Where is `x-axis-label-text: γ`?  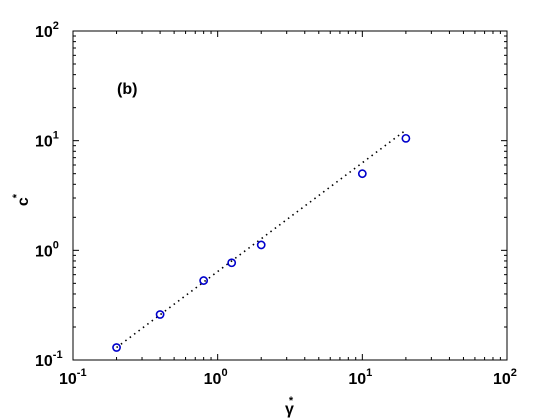 x-axis-label-text: γ is located at coordinates (289, 409).